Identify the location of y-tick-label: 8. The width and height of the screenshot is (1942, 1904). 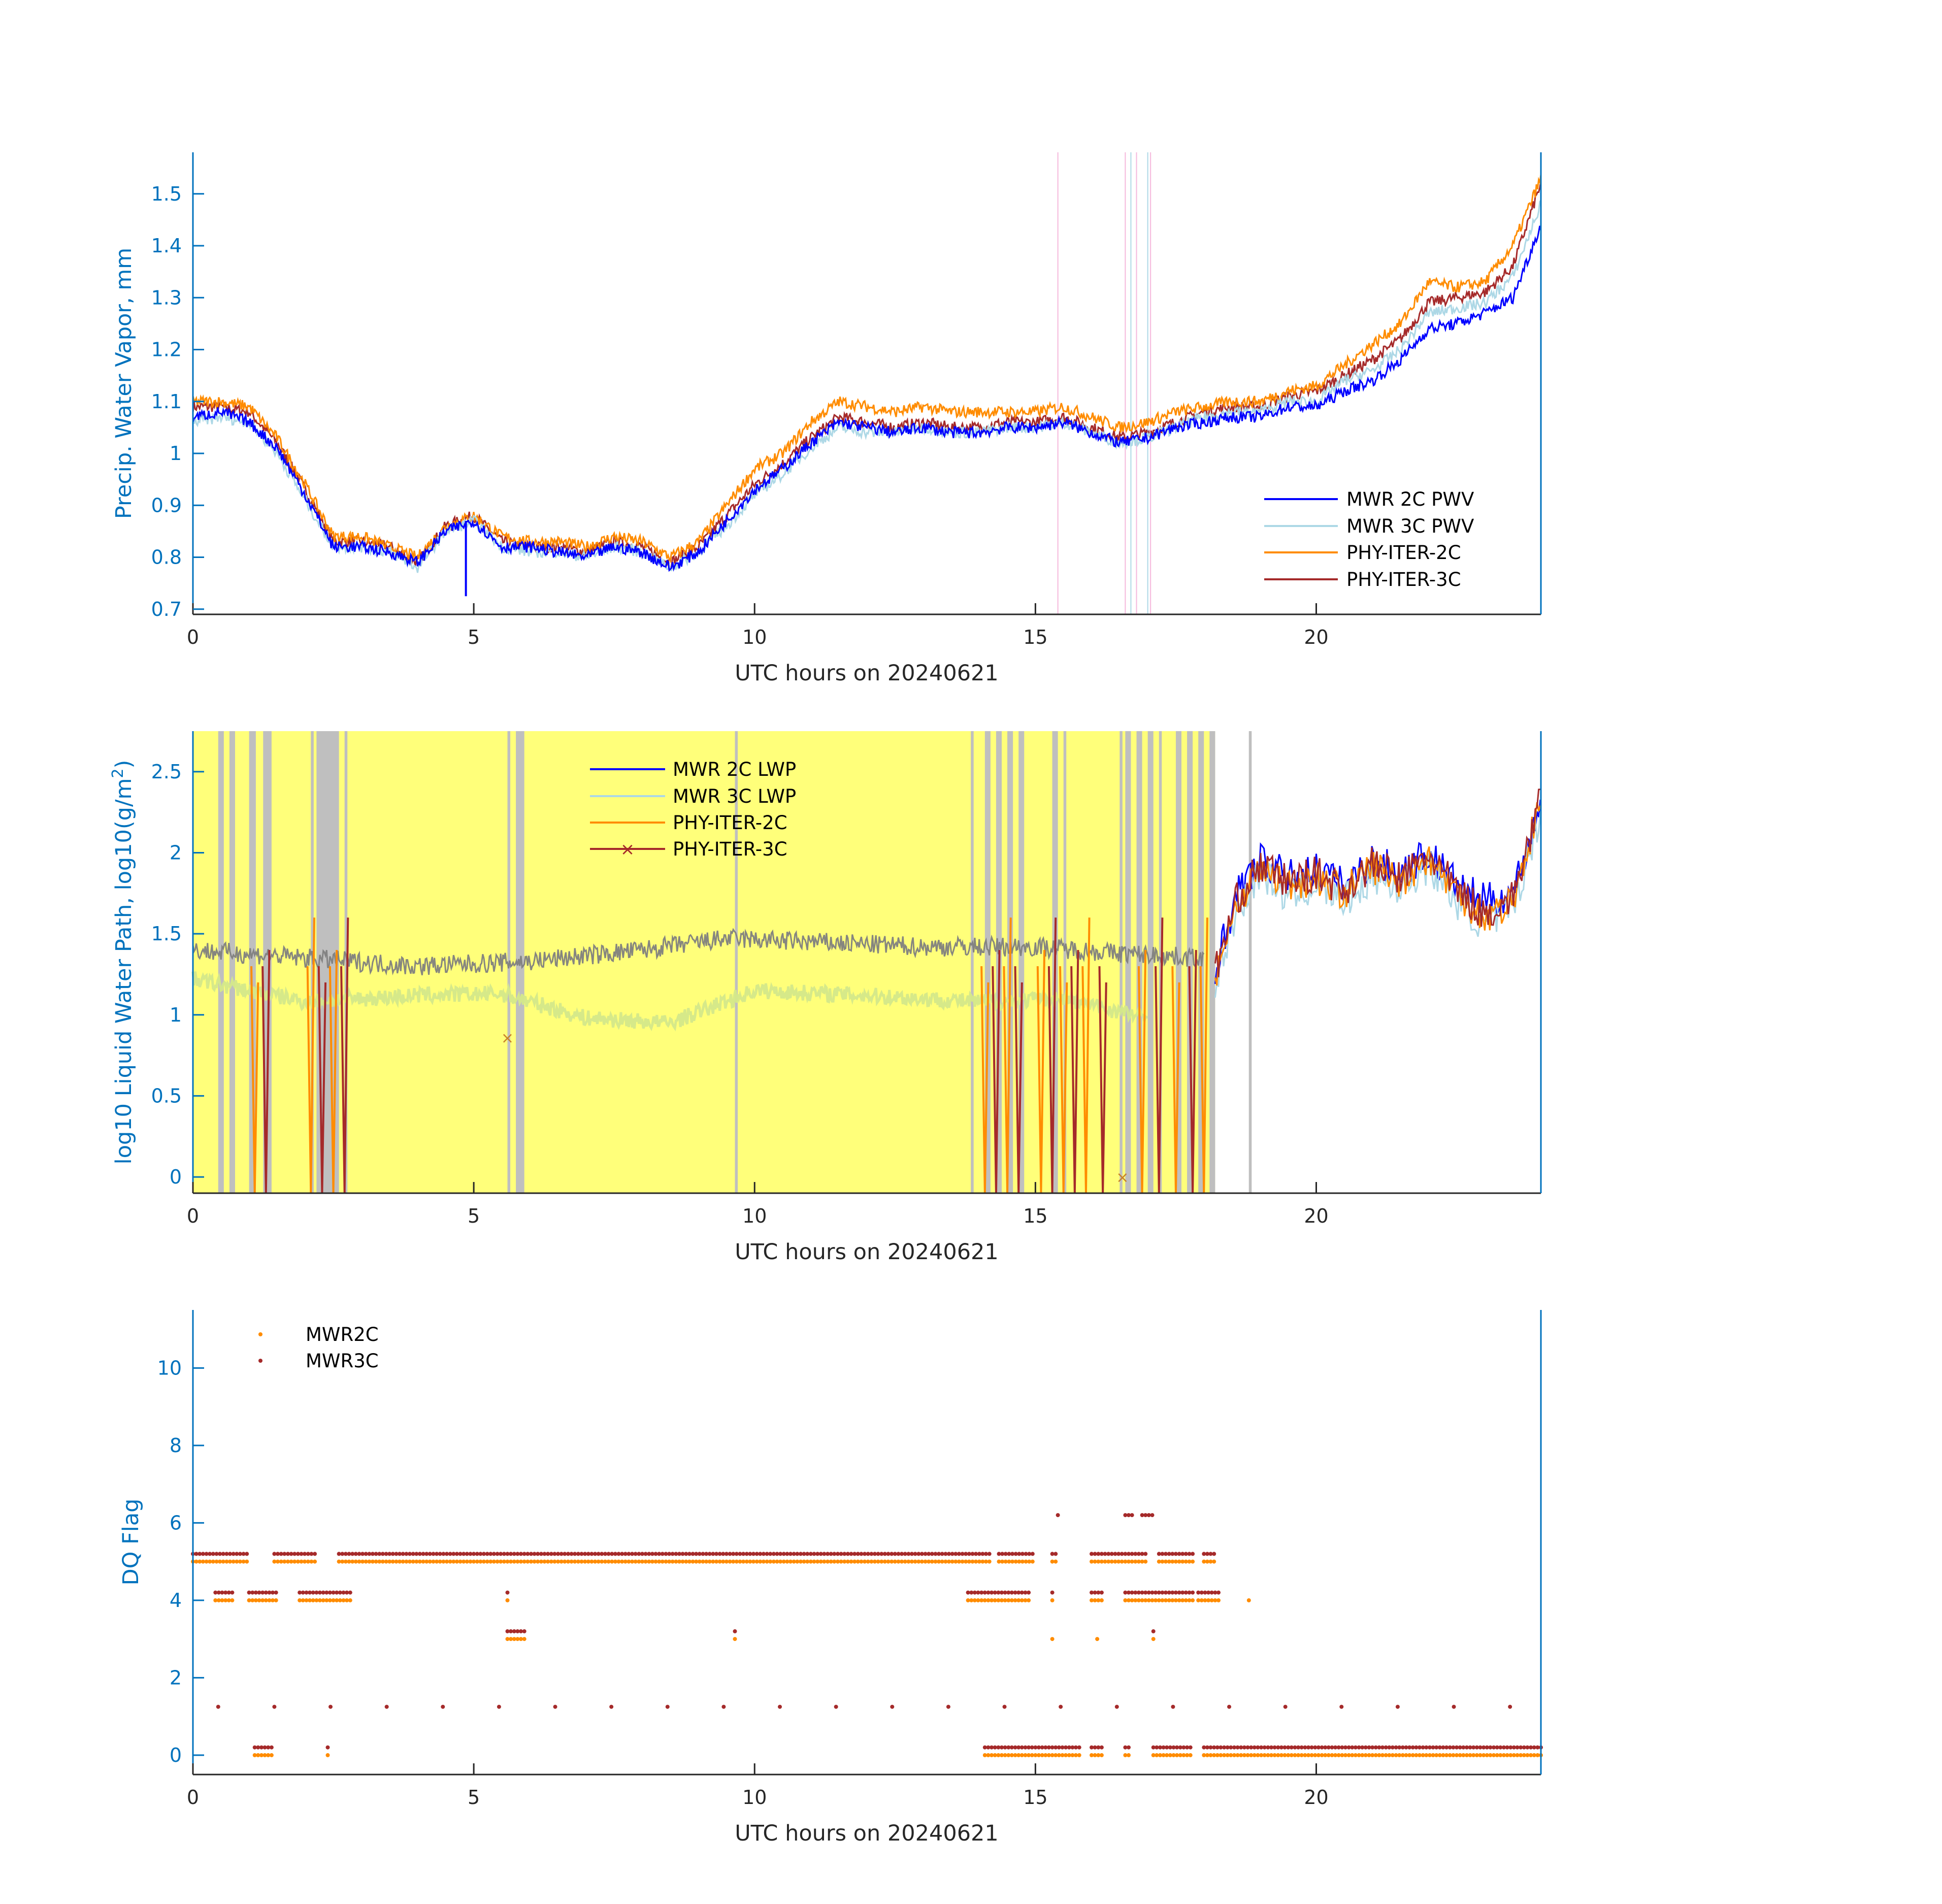
(176, 1445).